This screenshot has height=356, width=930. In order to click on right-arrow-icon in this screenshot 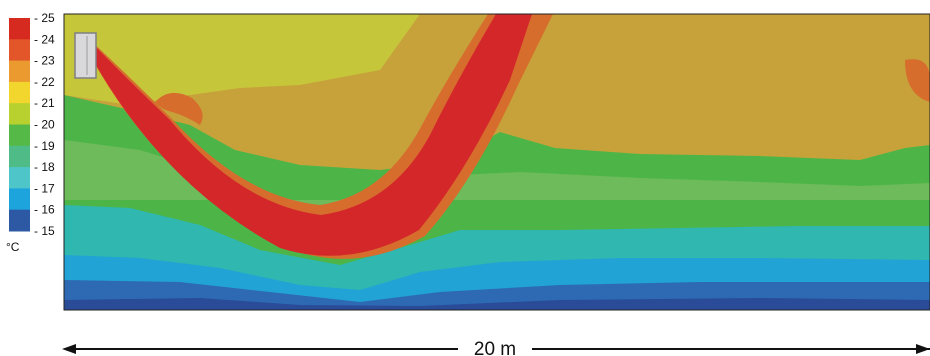, I will do `click(923, 349)`.